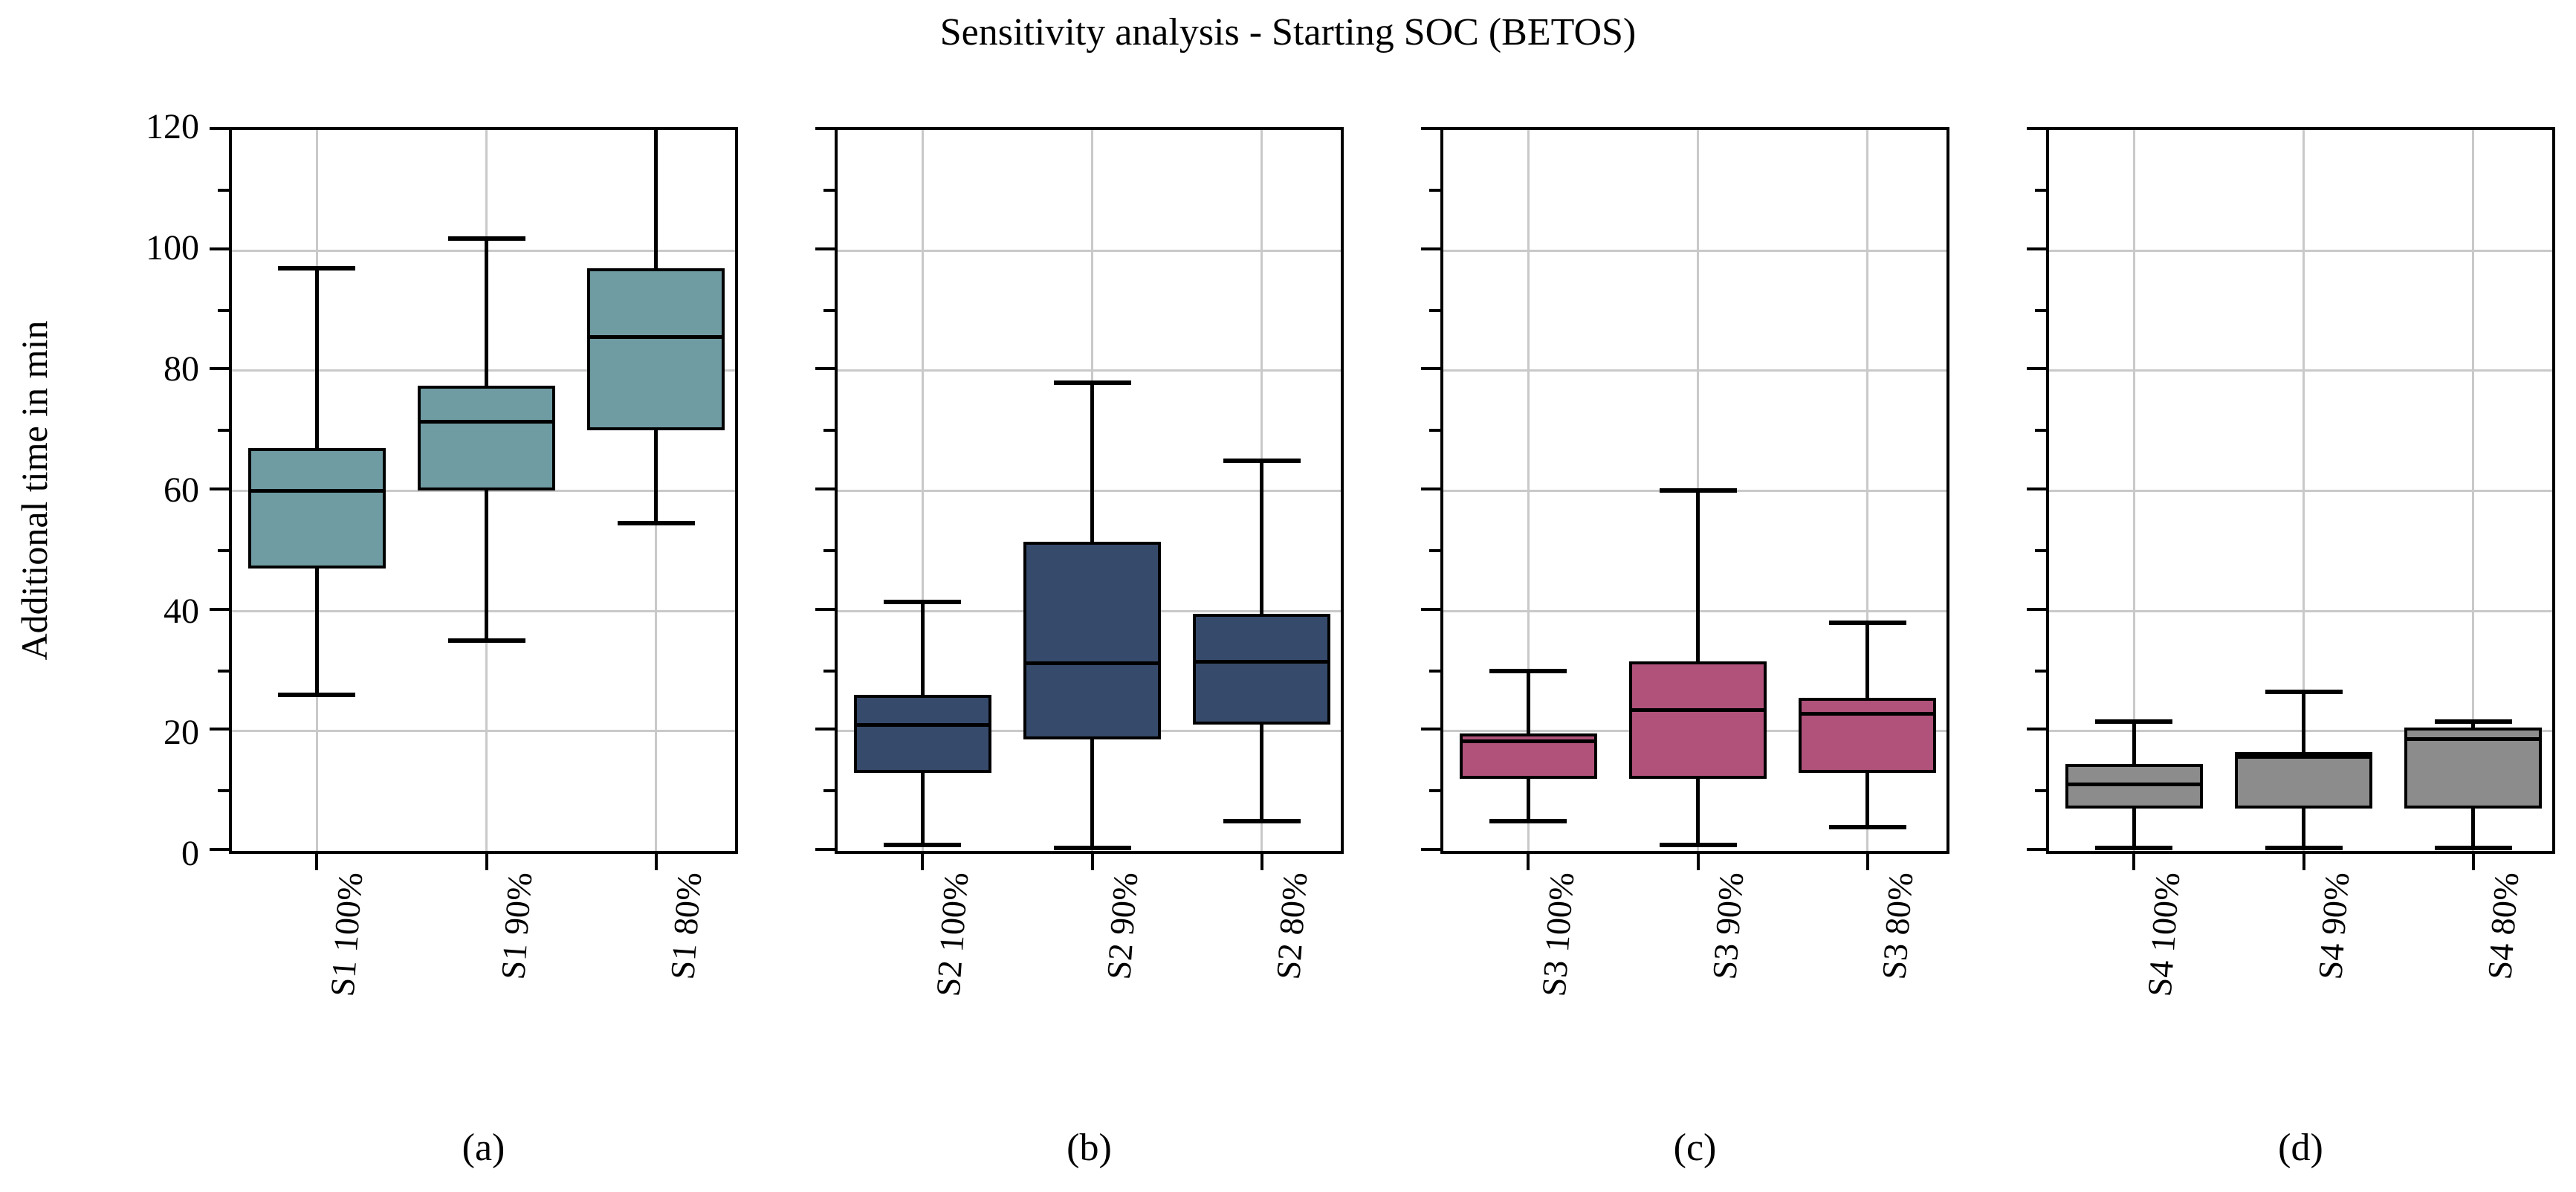 Image resolution: width=2576 pixels, height=1192 pixels. Describe the element at coordinates (2503, 926) in the screenshot. I see `x-tick-label: S4 80%` at that location.